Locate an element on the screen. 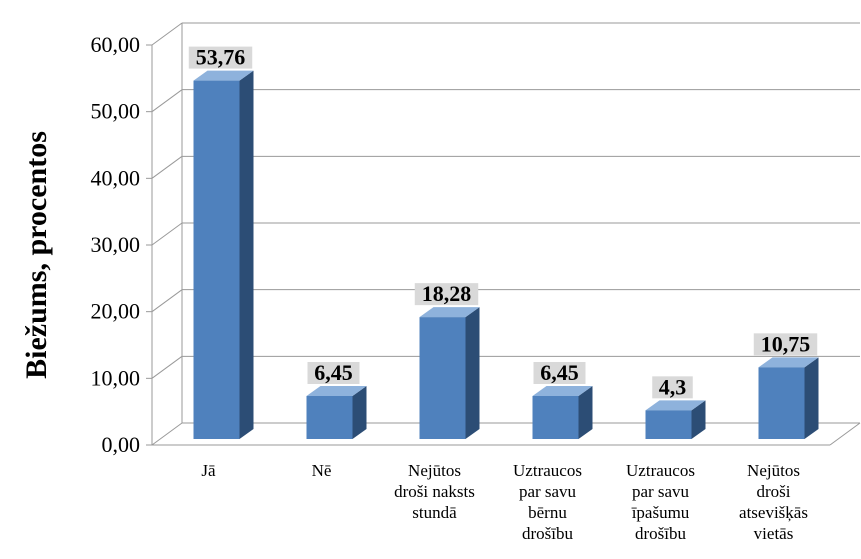 The image size is (861, 559). y-tick-label: 40,00 is located at coordinates (116, 177).